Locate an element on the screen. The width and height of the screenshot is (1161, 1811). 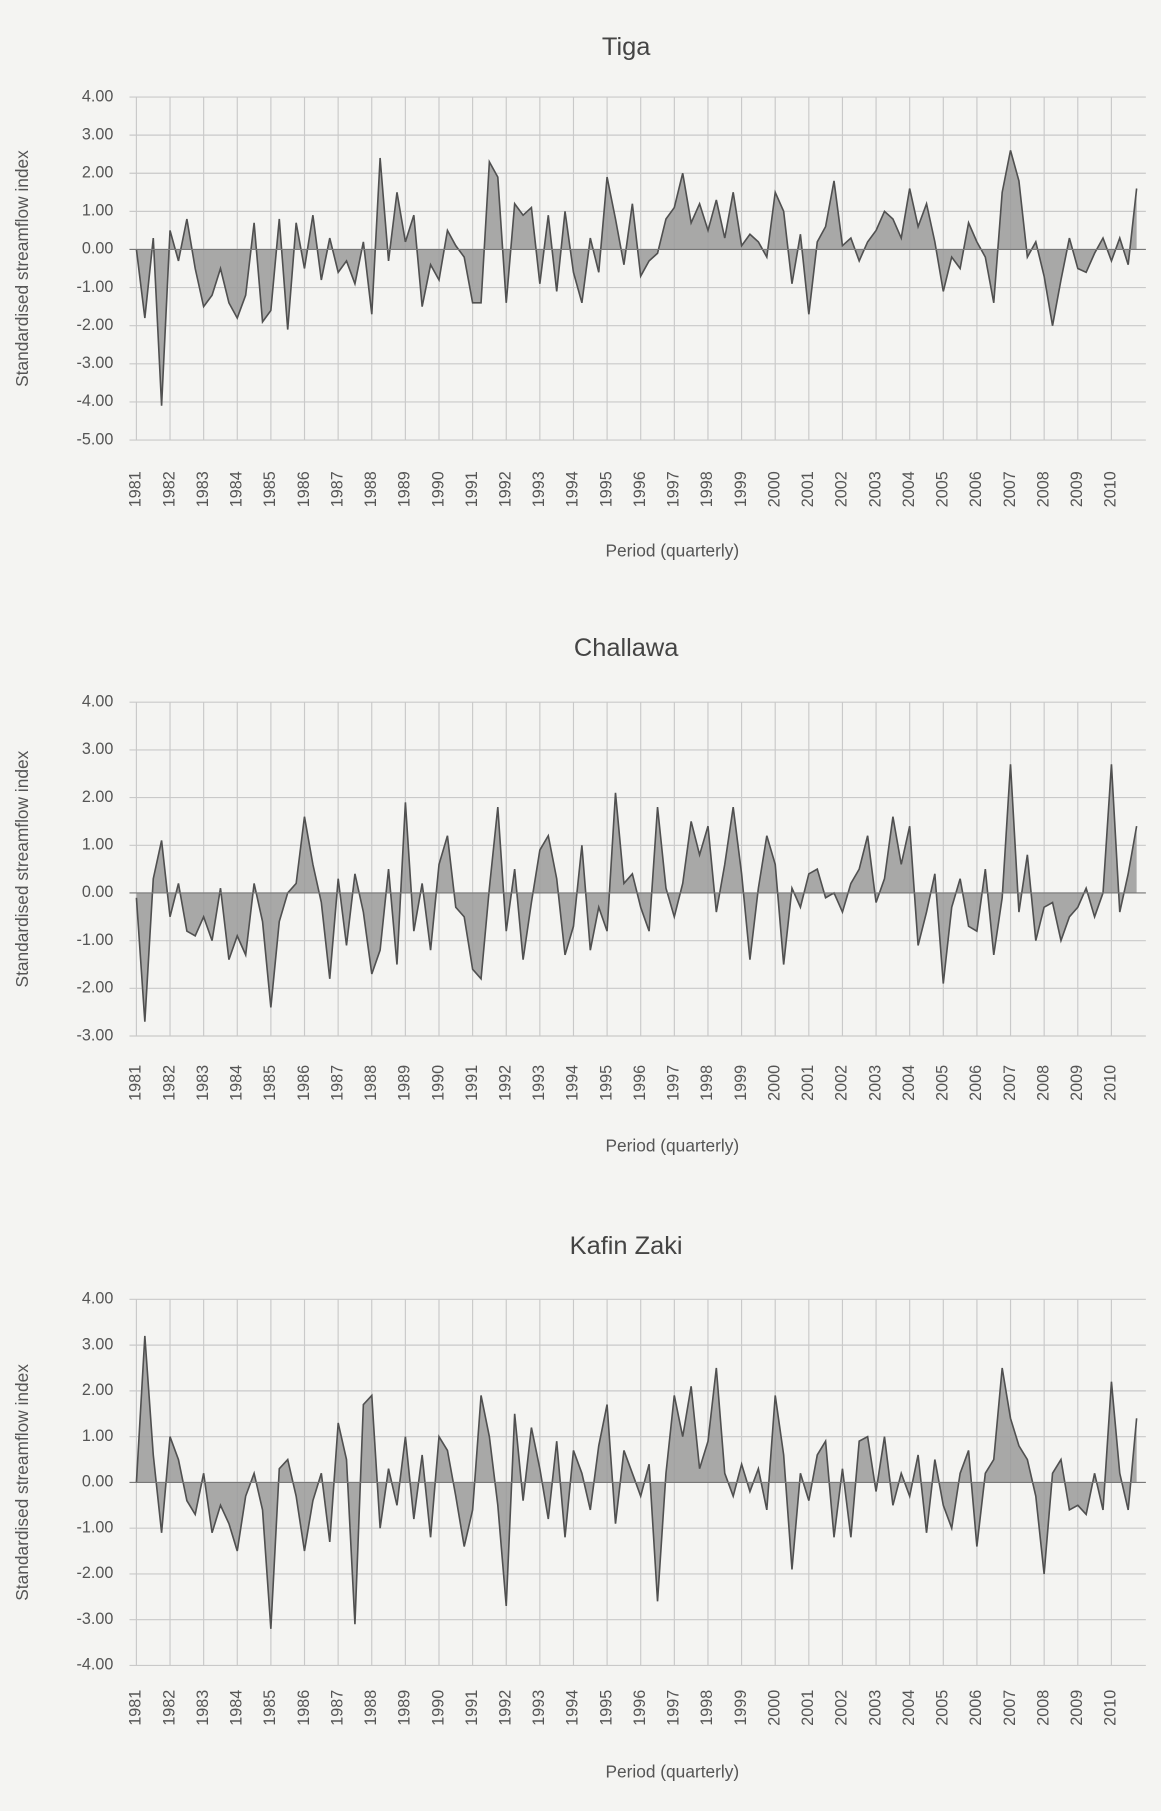
y-tick-label: 3.00 is located at coordinates (97, 1344).